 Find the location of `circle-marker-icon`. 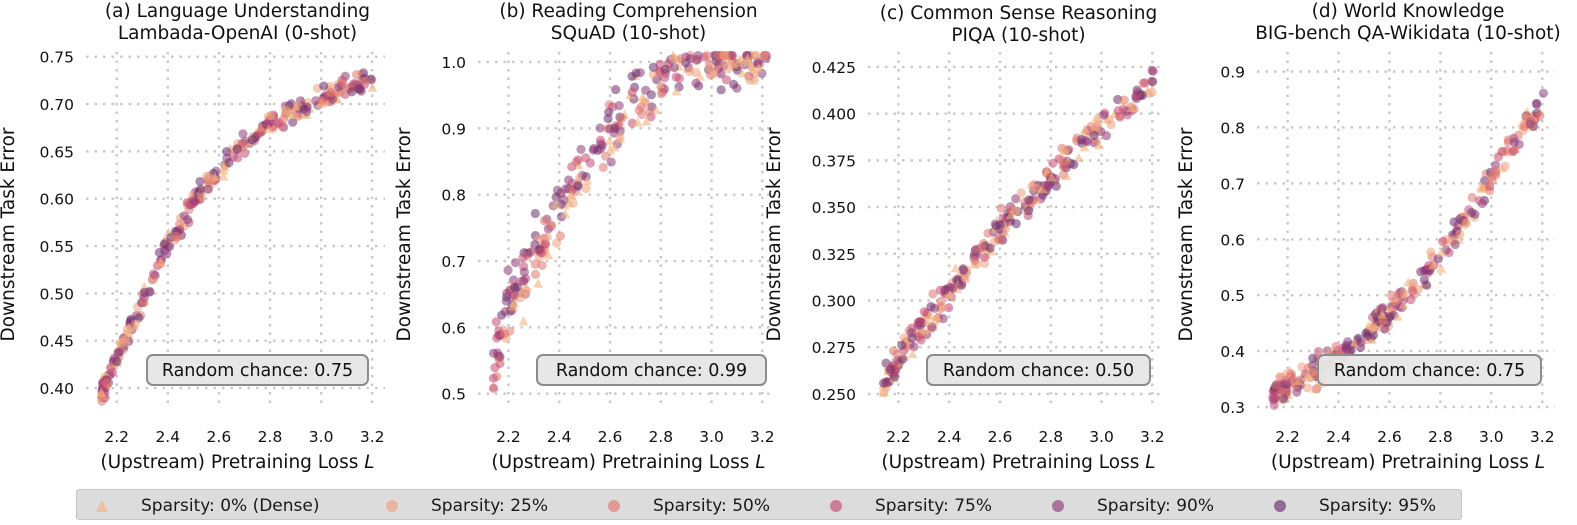

circle-marker-icon is located at coordinates (836, 505).